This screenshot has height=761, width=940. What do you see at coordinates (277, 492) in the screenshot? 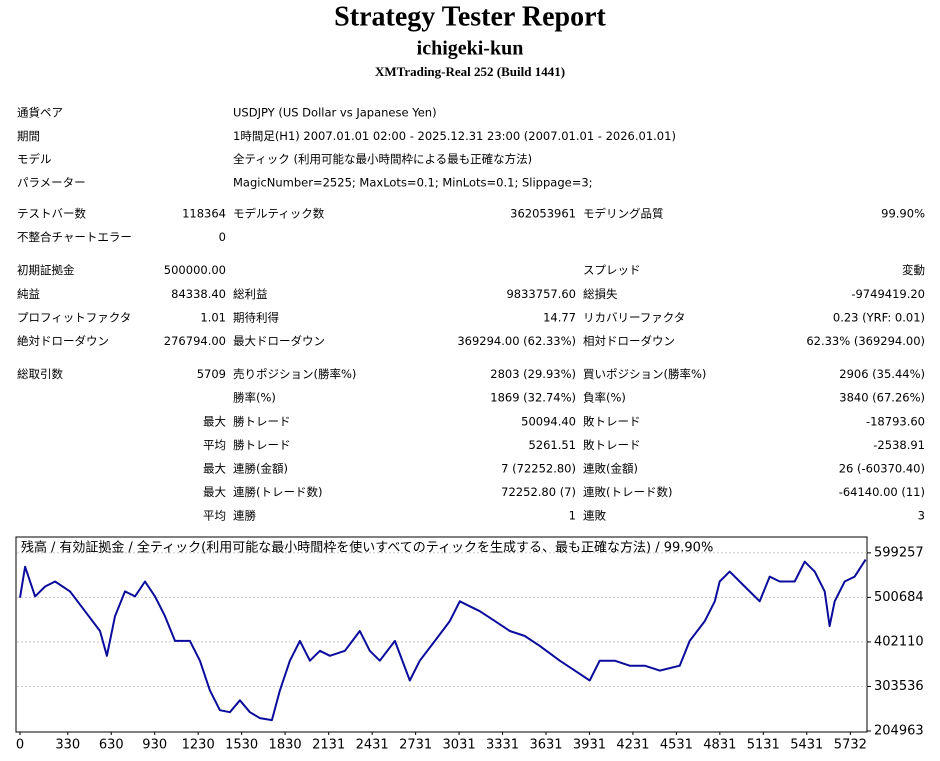
I see `result-label: 連勝(トレード数)` at bounding box center [277, 492].